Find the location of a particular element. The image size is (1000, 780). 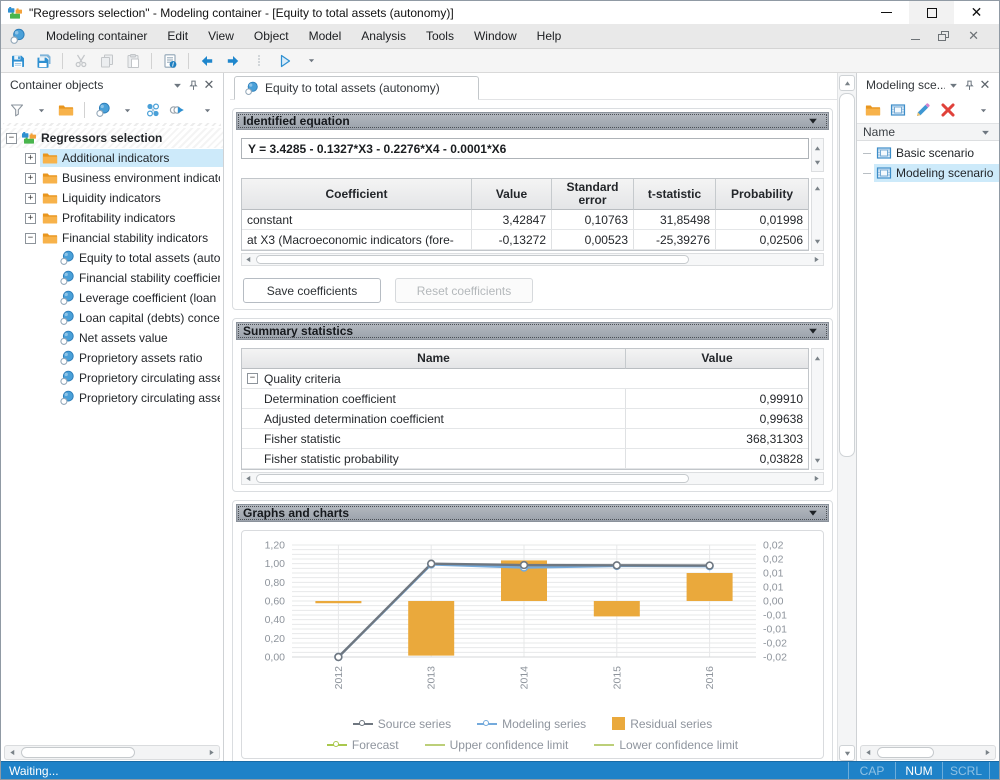

delete-icon is located at coordinates (948, 110).